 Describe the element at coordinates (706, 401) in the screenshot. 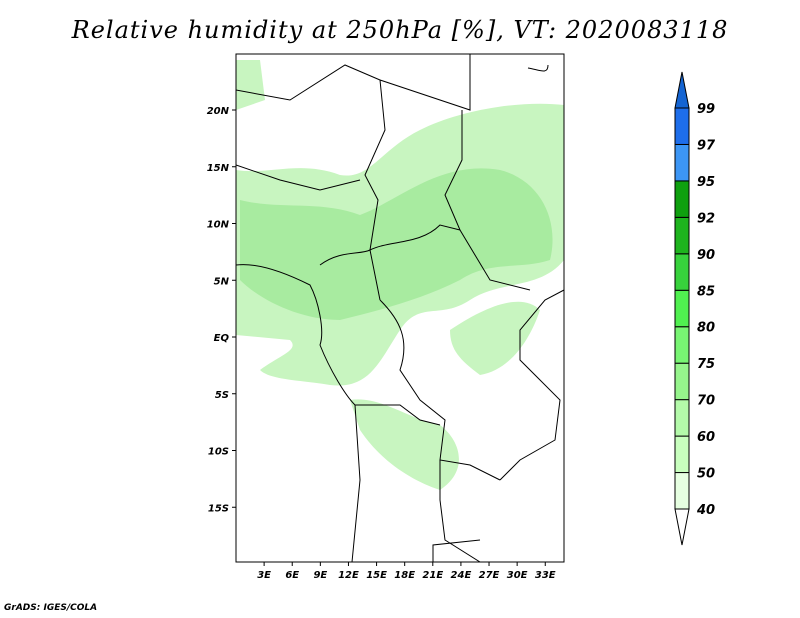

I see `colorbar-label: 70` at that location.